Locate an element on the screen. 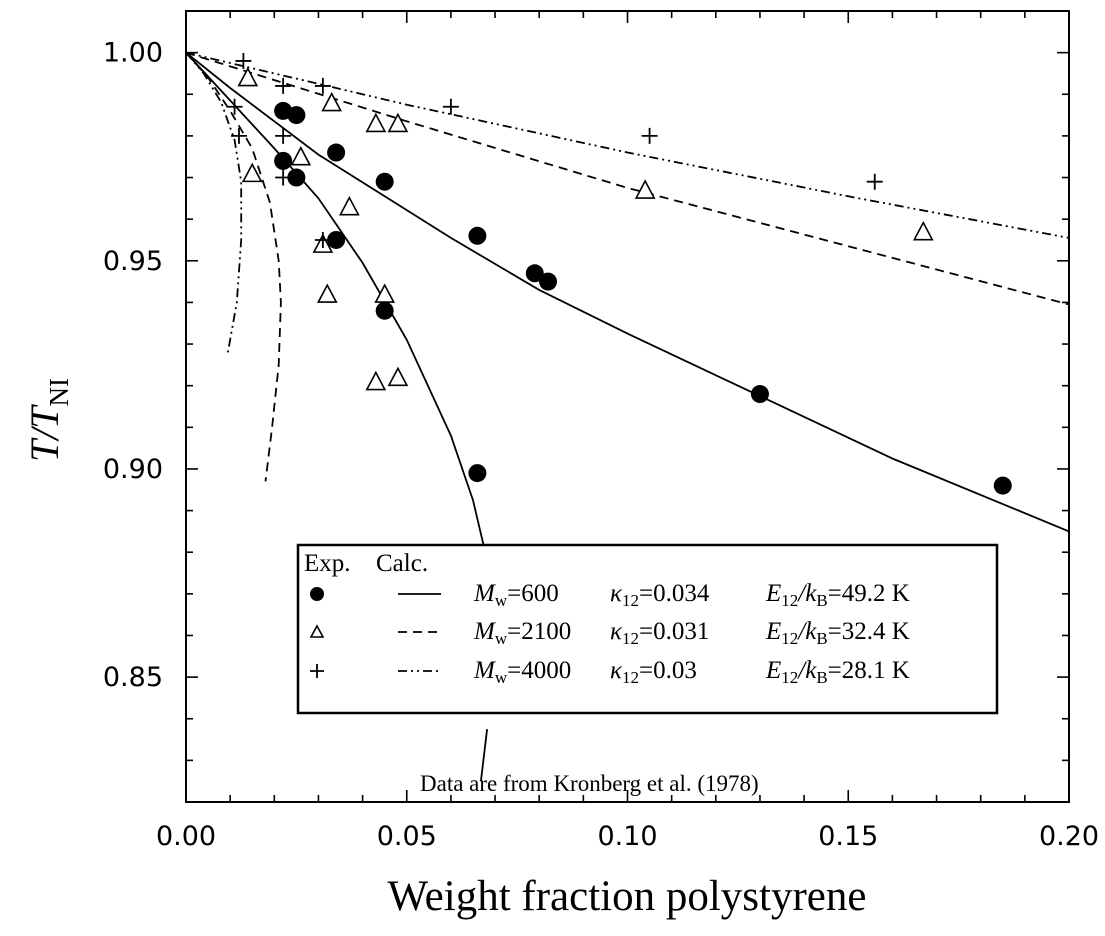 This screenshot has height=936, width=1105. y-axis-title: T/TNI is located at coordinates (48, 420).